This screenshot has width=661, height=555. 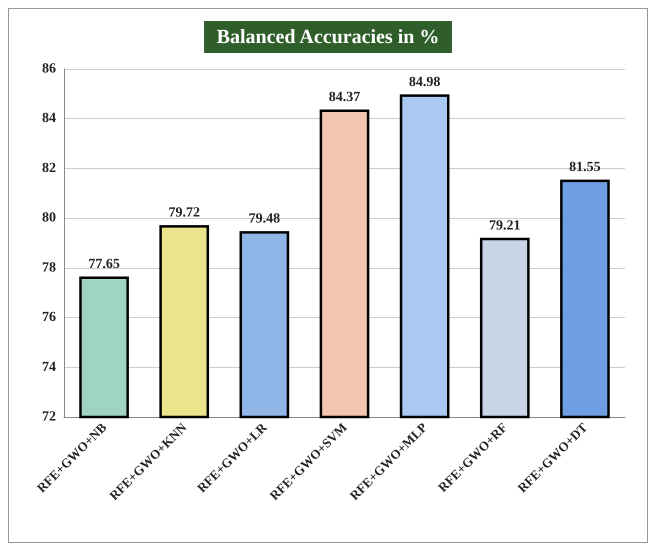 I want to click on data-label: 77.65, so click(x=104, y=264).